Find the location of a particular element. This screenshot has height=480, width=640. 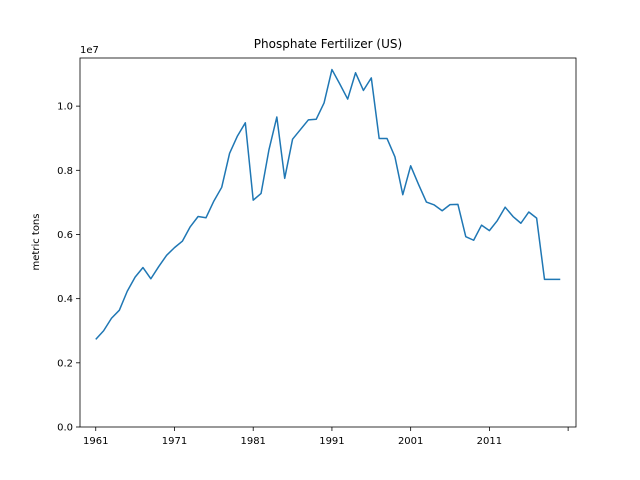

y-tick-label: 0.8 is located at coordinates (65, 171).